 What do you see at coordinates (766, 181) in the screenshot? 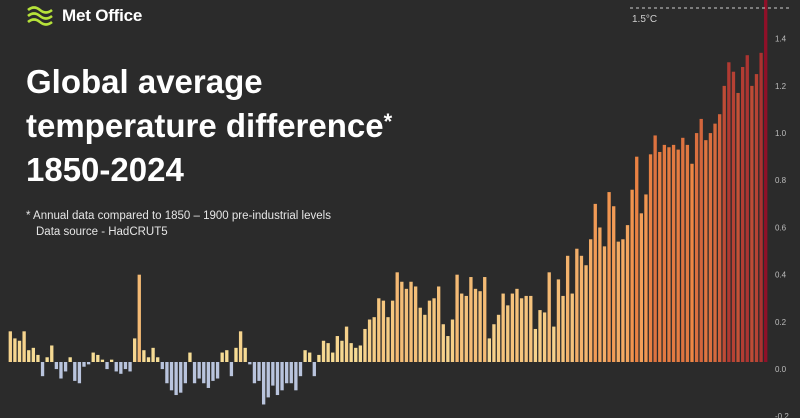
I see `bar-2014` at bounding box center [766, 181].